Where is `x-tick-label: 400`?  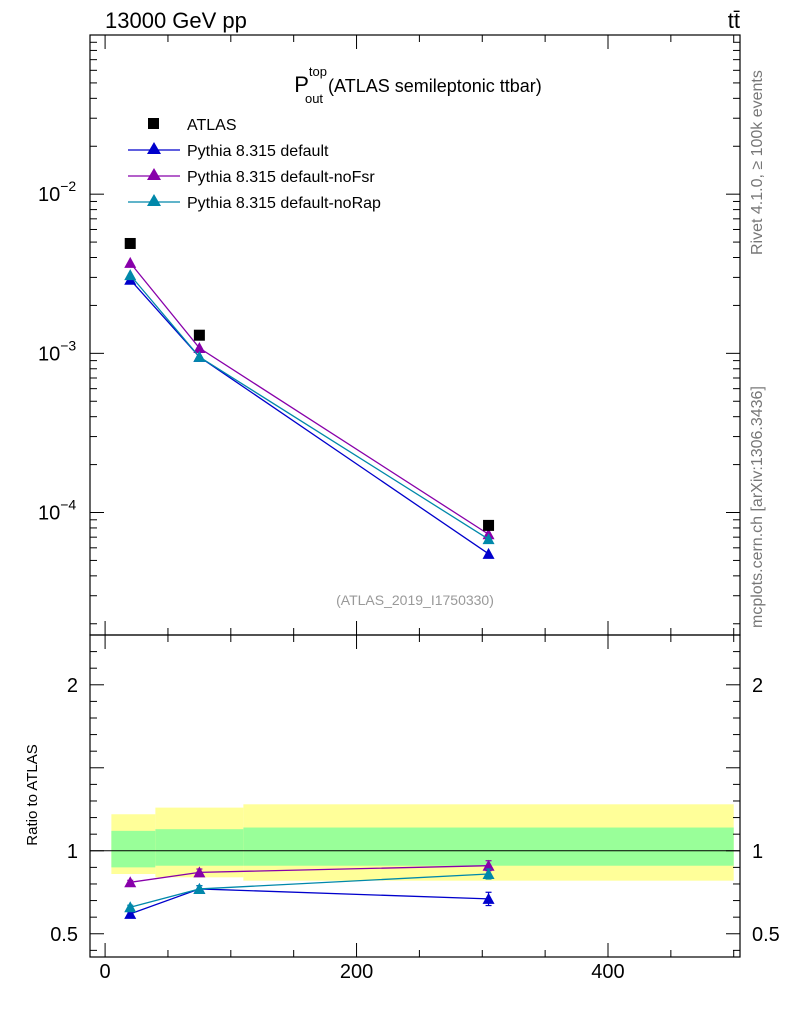 x-tick-label: 400 is located at coordinates (607, 972).